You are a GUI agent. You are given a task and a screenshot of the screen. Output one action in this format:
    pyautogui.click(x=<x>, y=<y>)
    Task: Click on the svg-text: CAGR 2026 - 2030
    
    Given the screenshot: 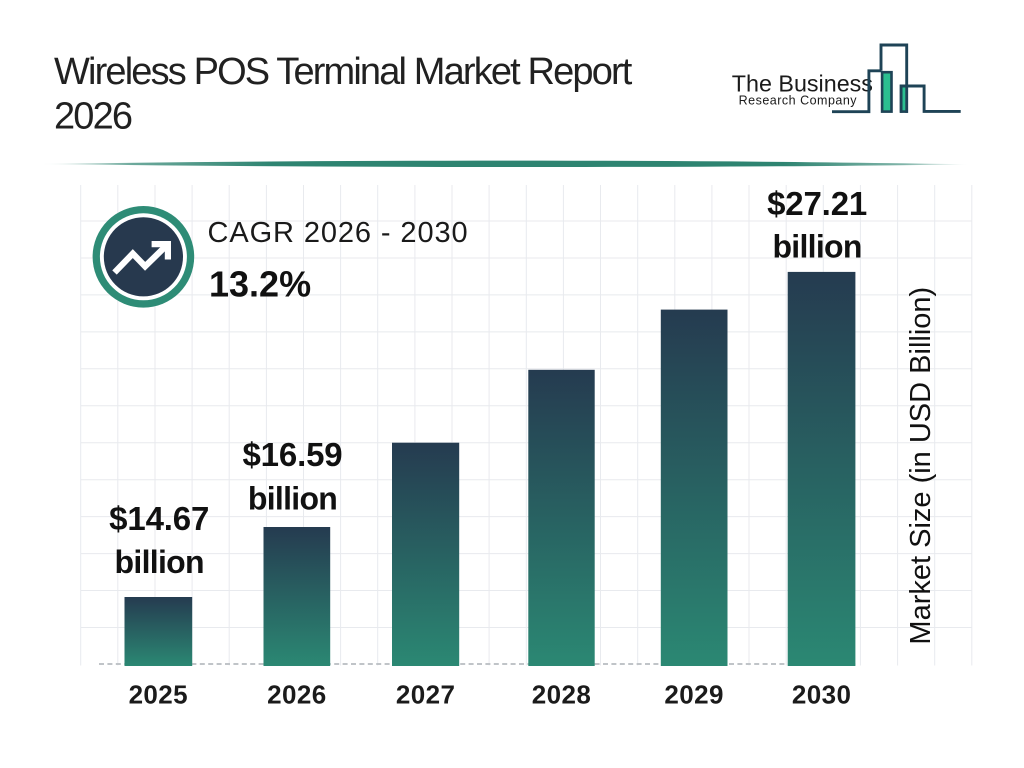 What is the action you would take?
    pyautogui.click(x=338, y=233)
    